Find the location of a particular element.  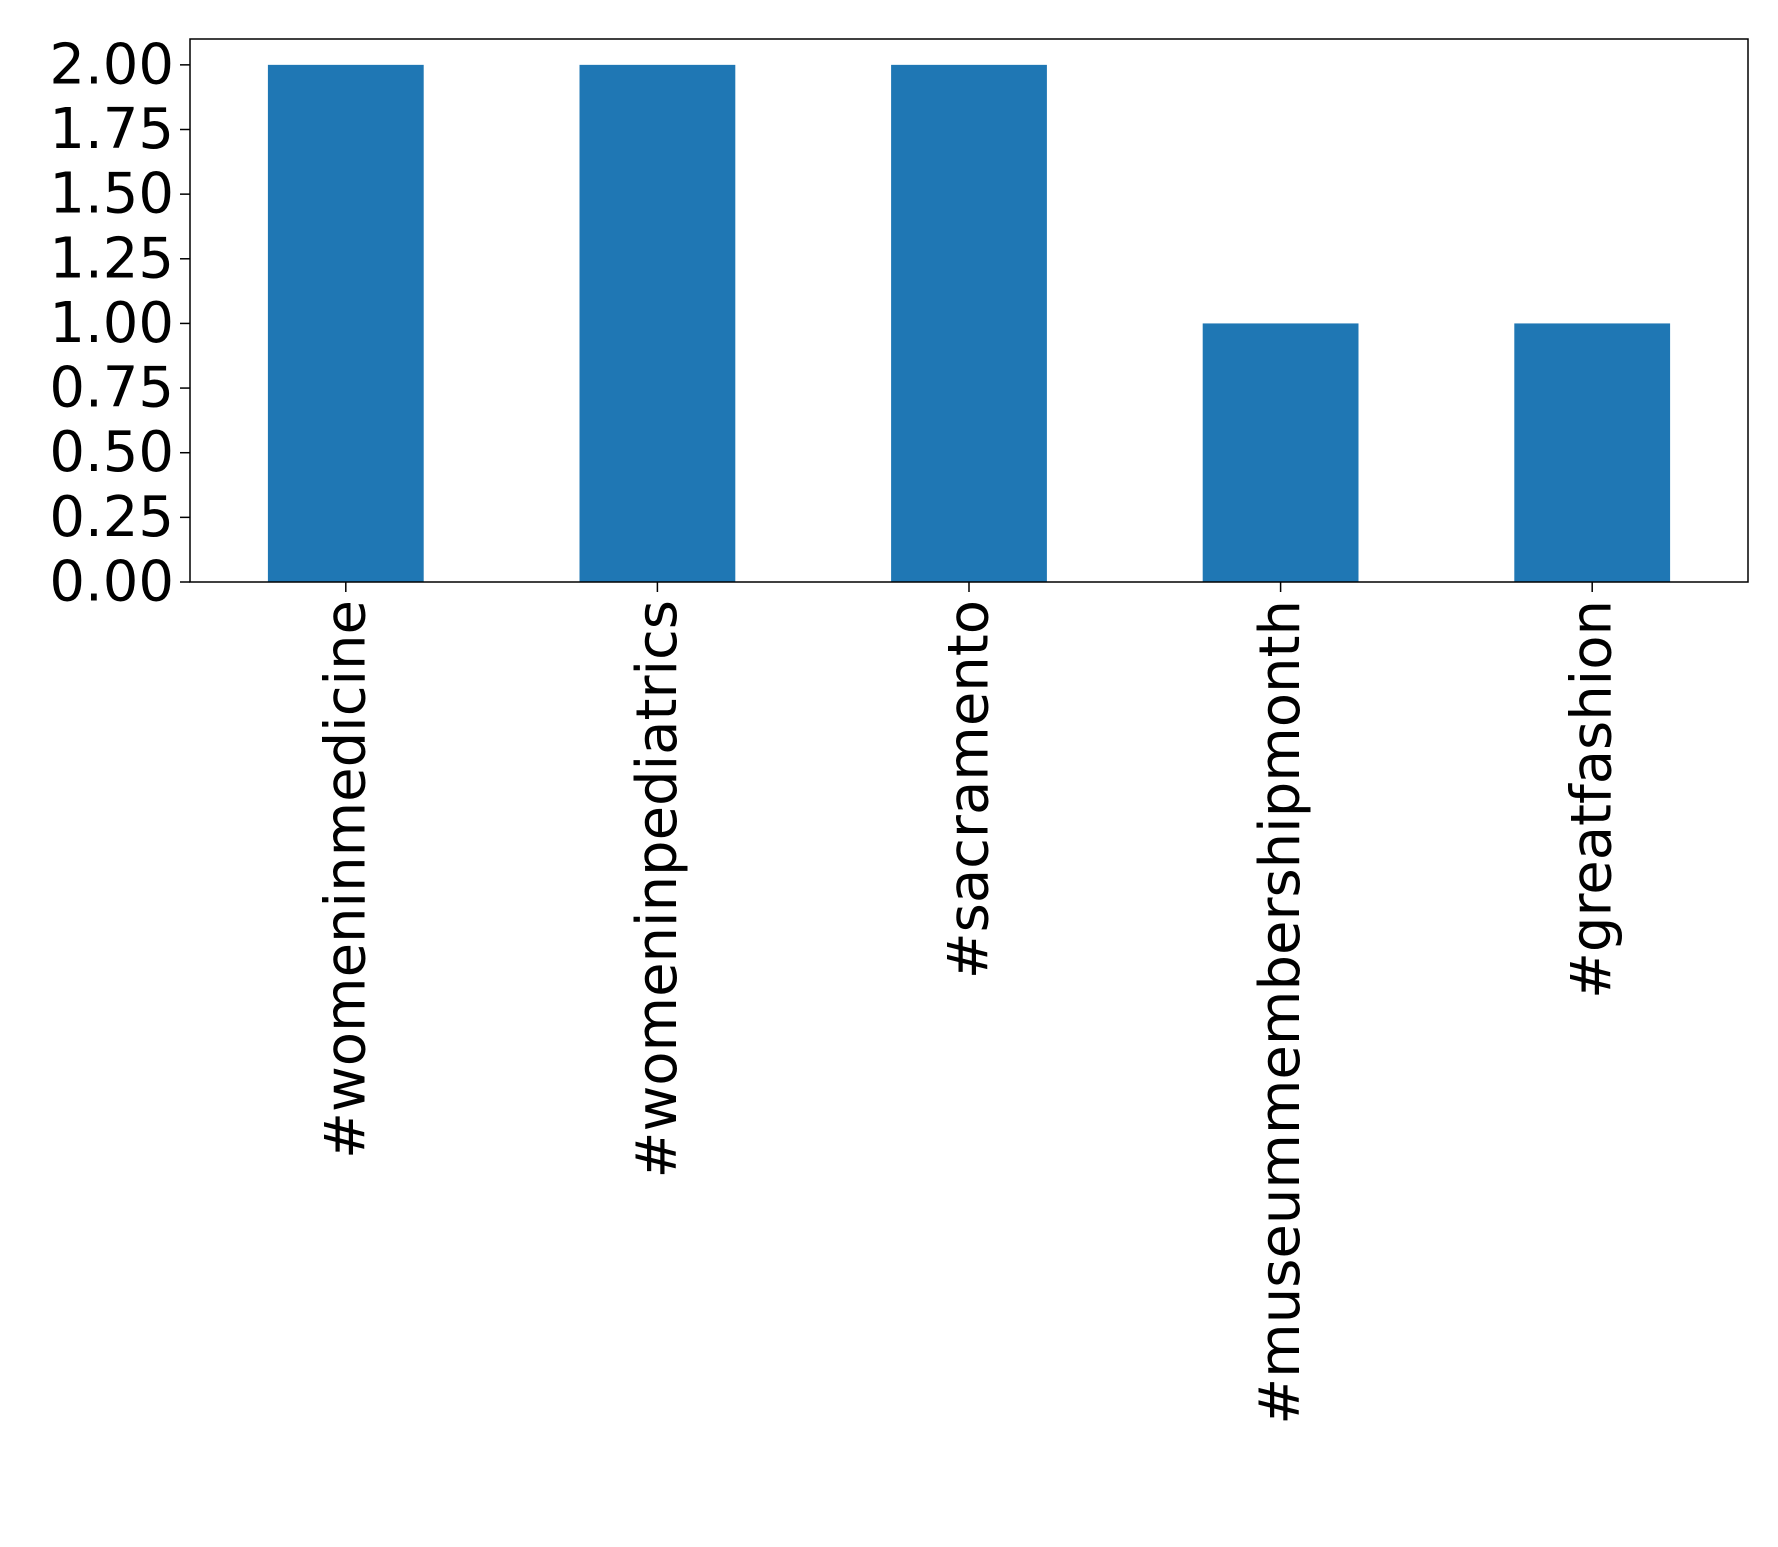

y-tick-label: 1.00 is located at coordinates (111, 323).